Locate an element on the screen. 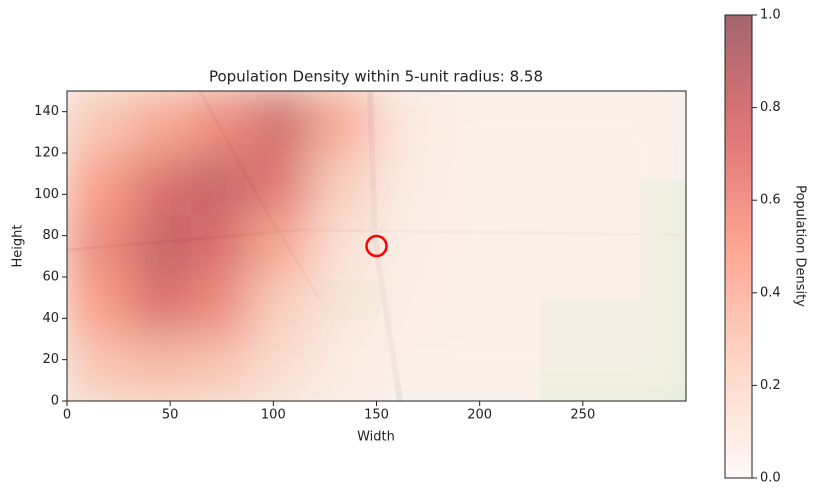 The width and height of the screenshot is (817, 500). y-tick-label: 60 is located at coordinates (50, 277).